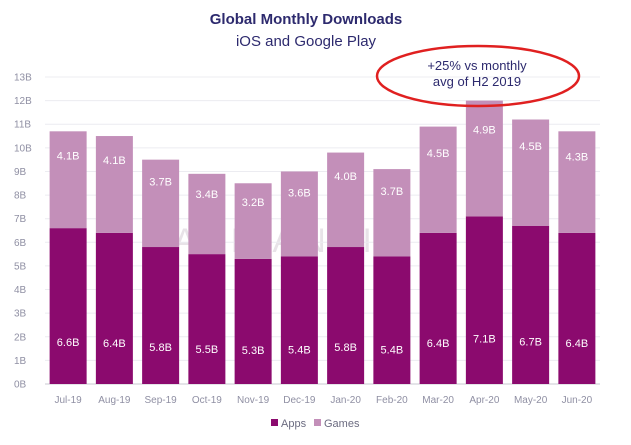 Image resolution: width=631 pixels, height=445 pixels. I want to click on data-label-apps-Jul-19: 6.6B, so click(68, 343).